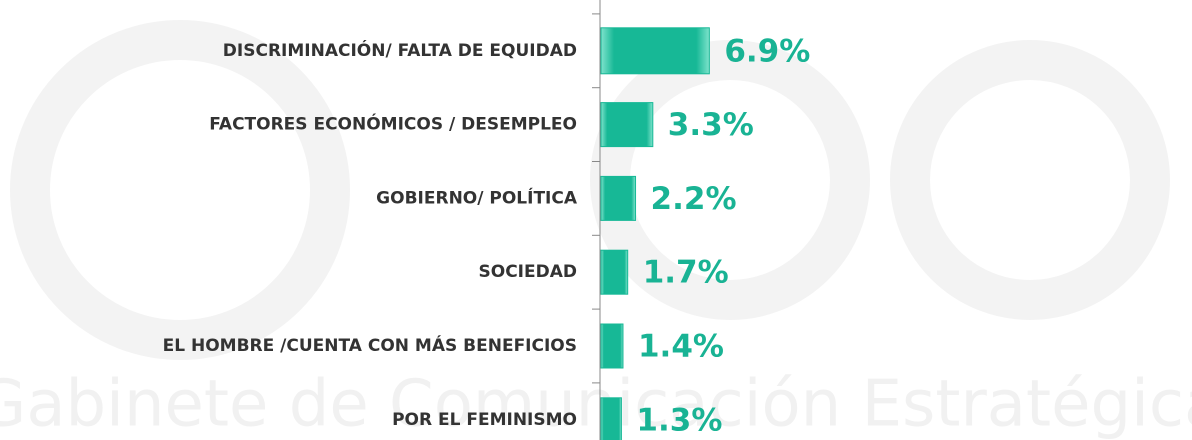  I want to click on category-label: GOBIERNO/ POLÍTICA, so click(477, 197).